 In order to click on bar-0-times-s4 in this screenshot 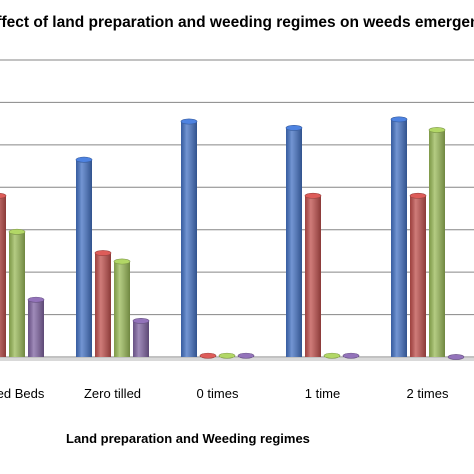, I will do `click(246, 355)`.